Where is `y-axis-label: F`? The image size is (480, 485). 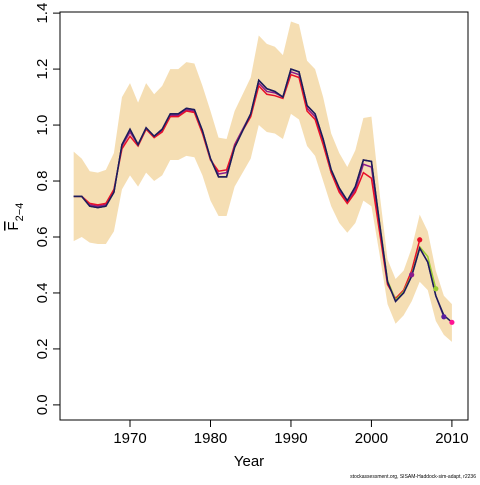
y-axis-label: F is located at coordinates (13, 225).